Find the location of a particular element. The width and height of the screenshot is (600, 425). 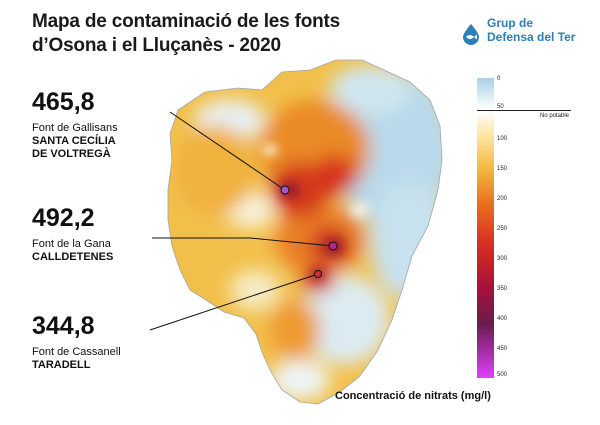

legend-tick-label: 350 is located at coordinates (502, 289).